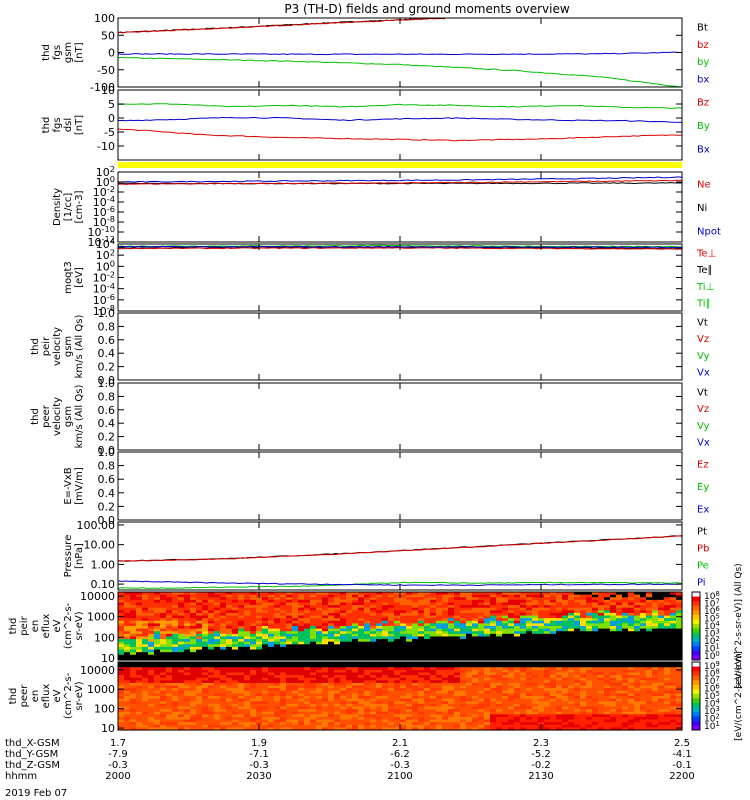 The image size is (750, 800). Describe the element at coordinates (541, 754) in the screenshot. I see `ephemeris-value: -5.2` at that location.